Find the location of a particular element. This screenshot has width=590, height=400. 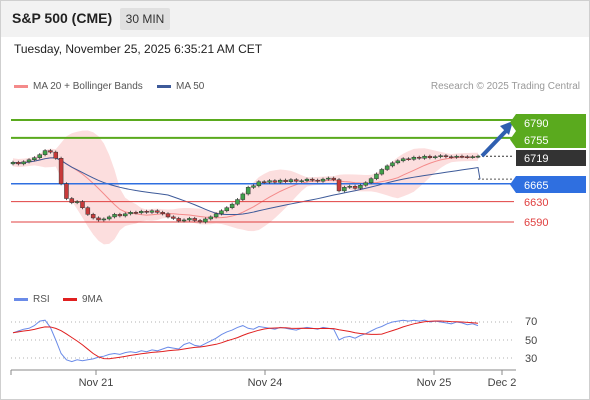

legend-ma20: MA 20 + Bollinger Bands is located at coordinates (78, 86).